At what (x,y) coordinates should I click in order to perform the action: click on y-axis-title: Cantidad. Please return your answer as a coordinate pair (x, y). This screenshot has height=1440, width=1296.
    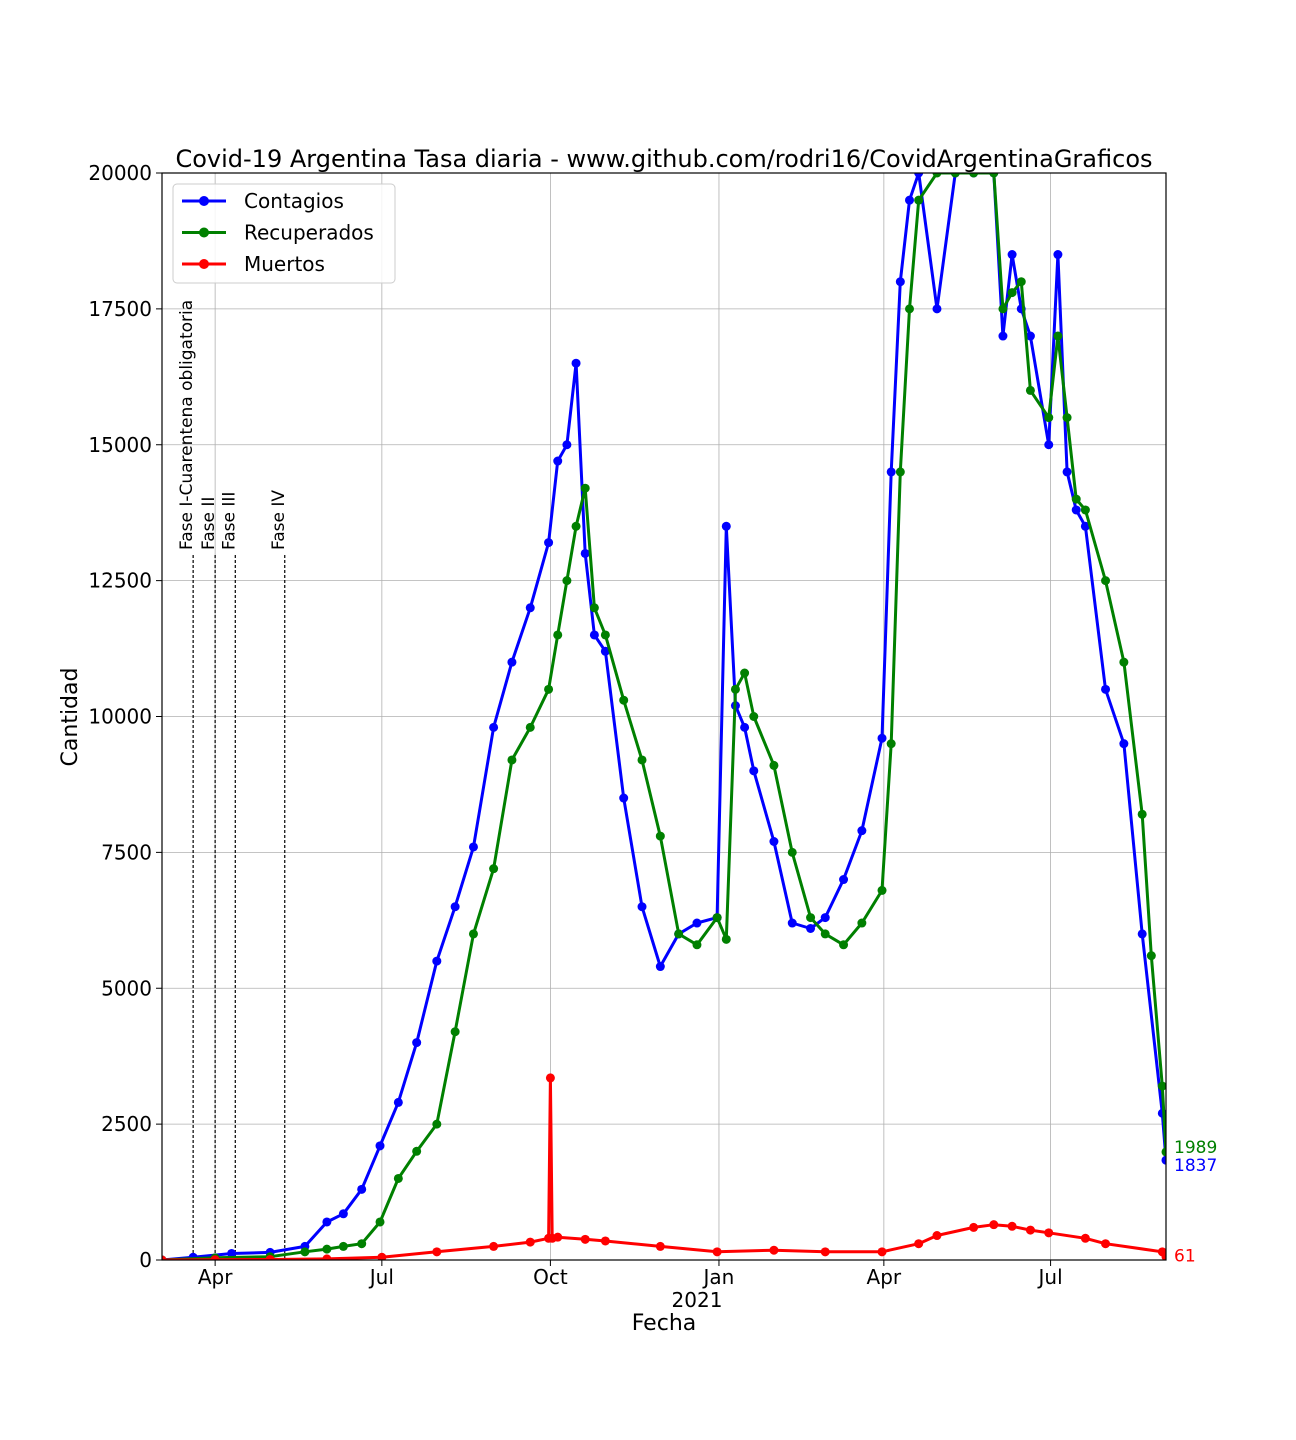
    Looking at the image, I should click on (70, 717).